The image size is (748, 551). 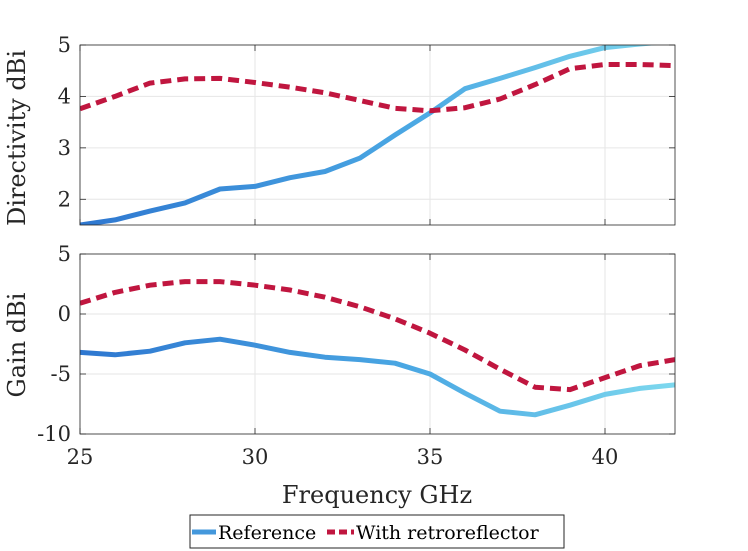 What do you see at coordinates (377, 88) in the screenshot?
I see `retroreflector-line-directivity` at bounding box center [377, 88].